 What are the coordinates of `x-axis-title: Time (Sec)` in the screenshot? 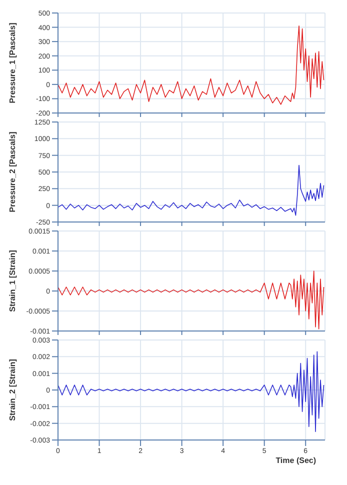 It's located at (296, 460).